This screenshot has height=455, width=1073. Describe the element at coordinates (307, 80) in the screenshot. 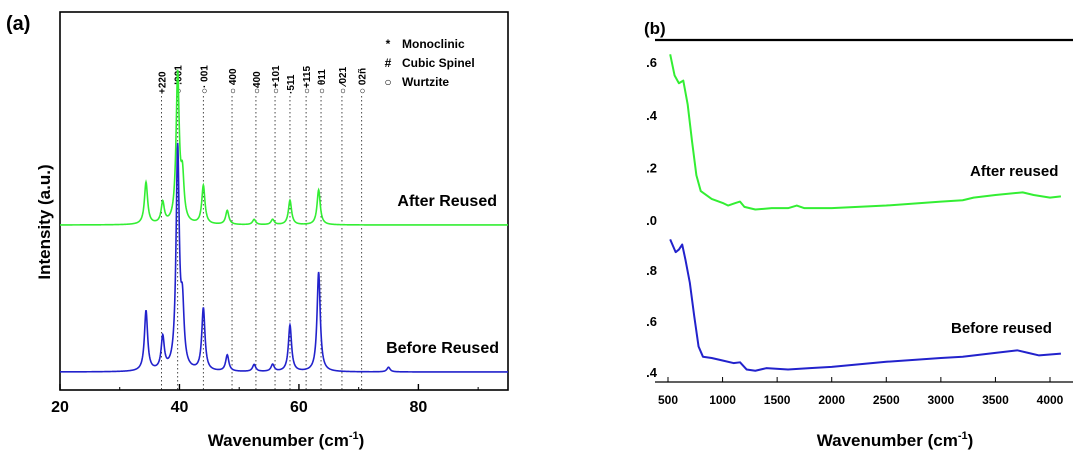

I see `reference-label: ○+115` at that location.